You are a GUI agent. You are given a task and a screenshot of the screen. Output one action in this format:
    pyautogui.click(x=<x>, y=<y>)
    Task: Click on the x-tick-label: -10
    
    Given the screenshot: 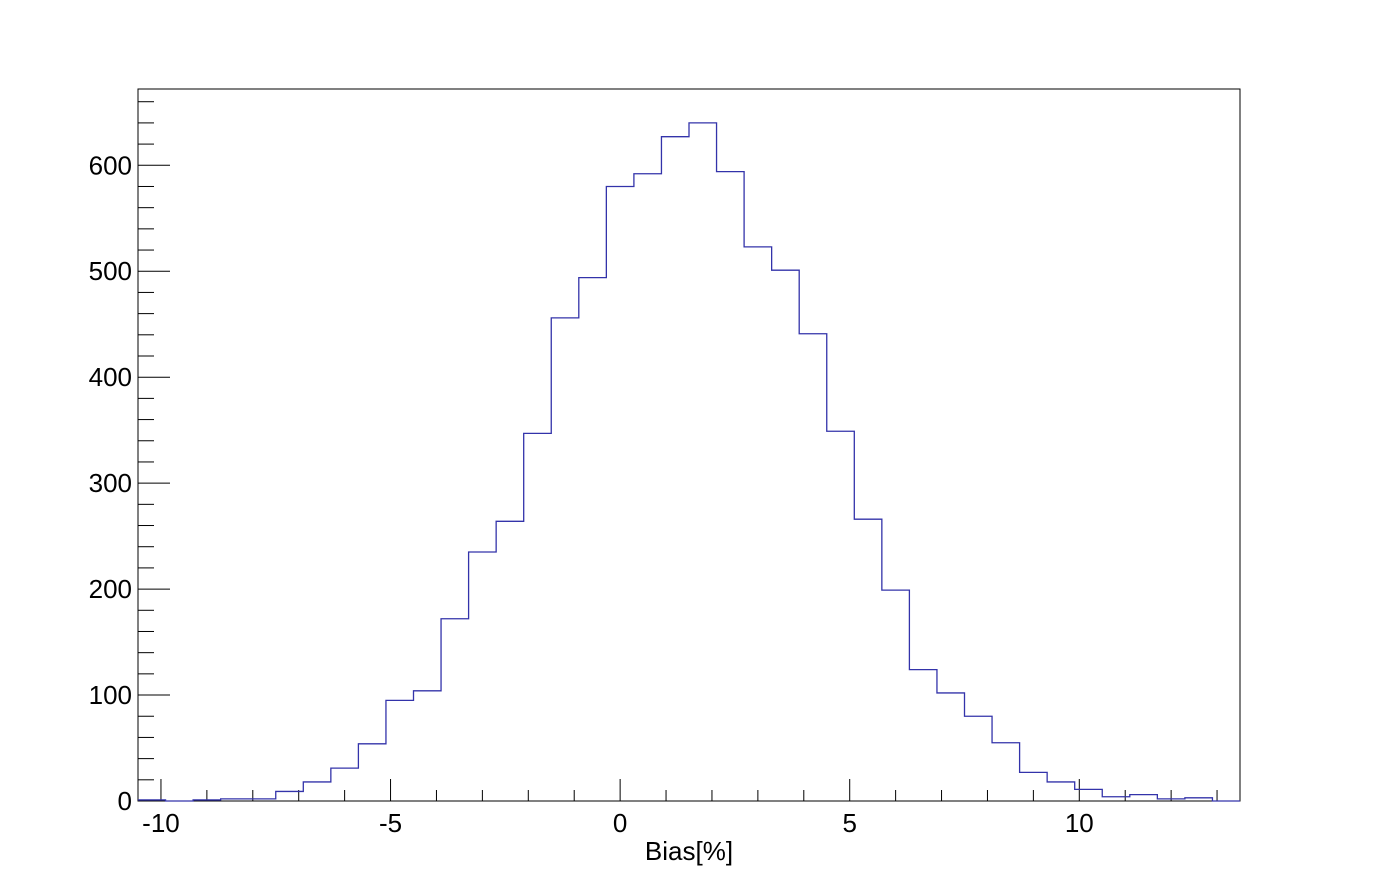 What is the action you would take?
    pyautogui.click(x=161, y=823)
    